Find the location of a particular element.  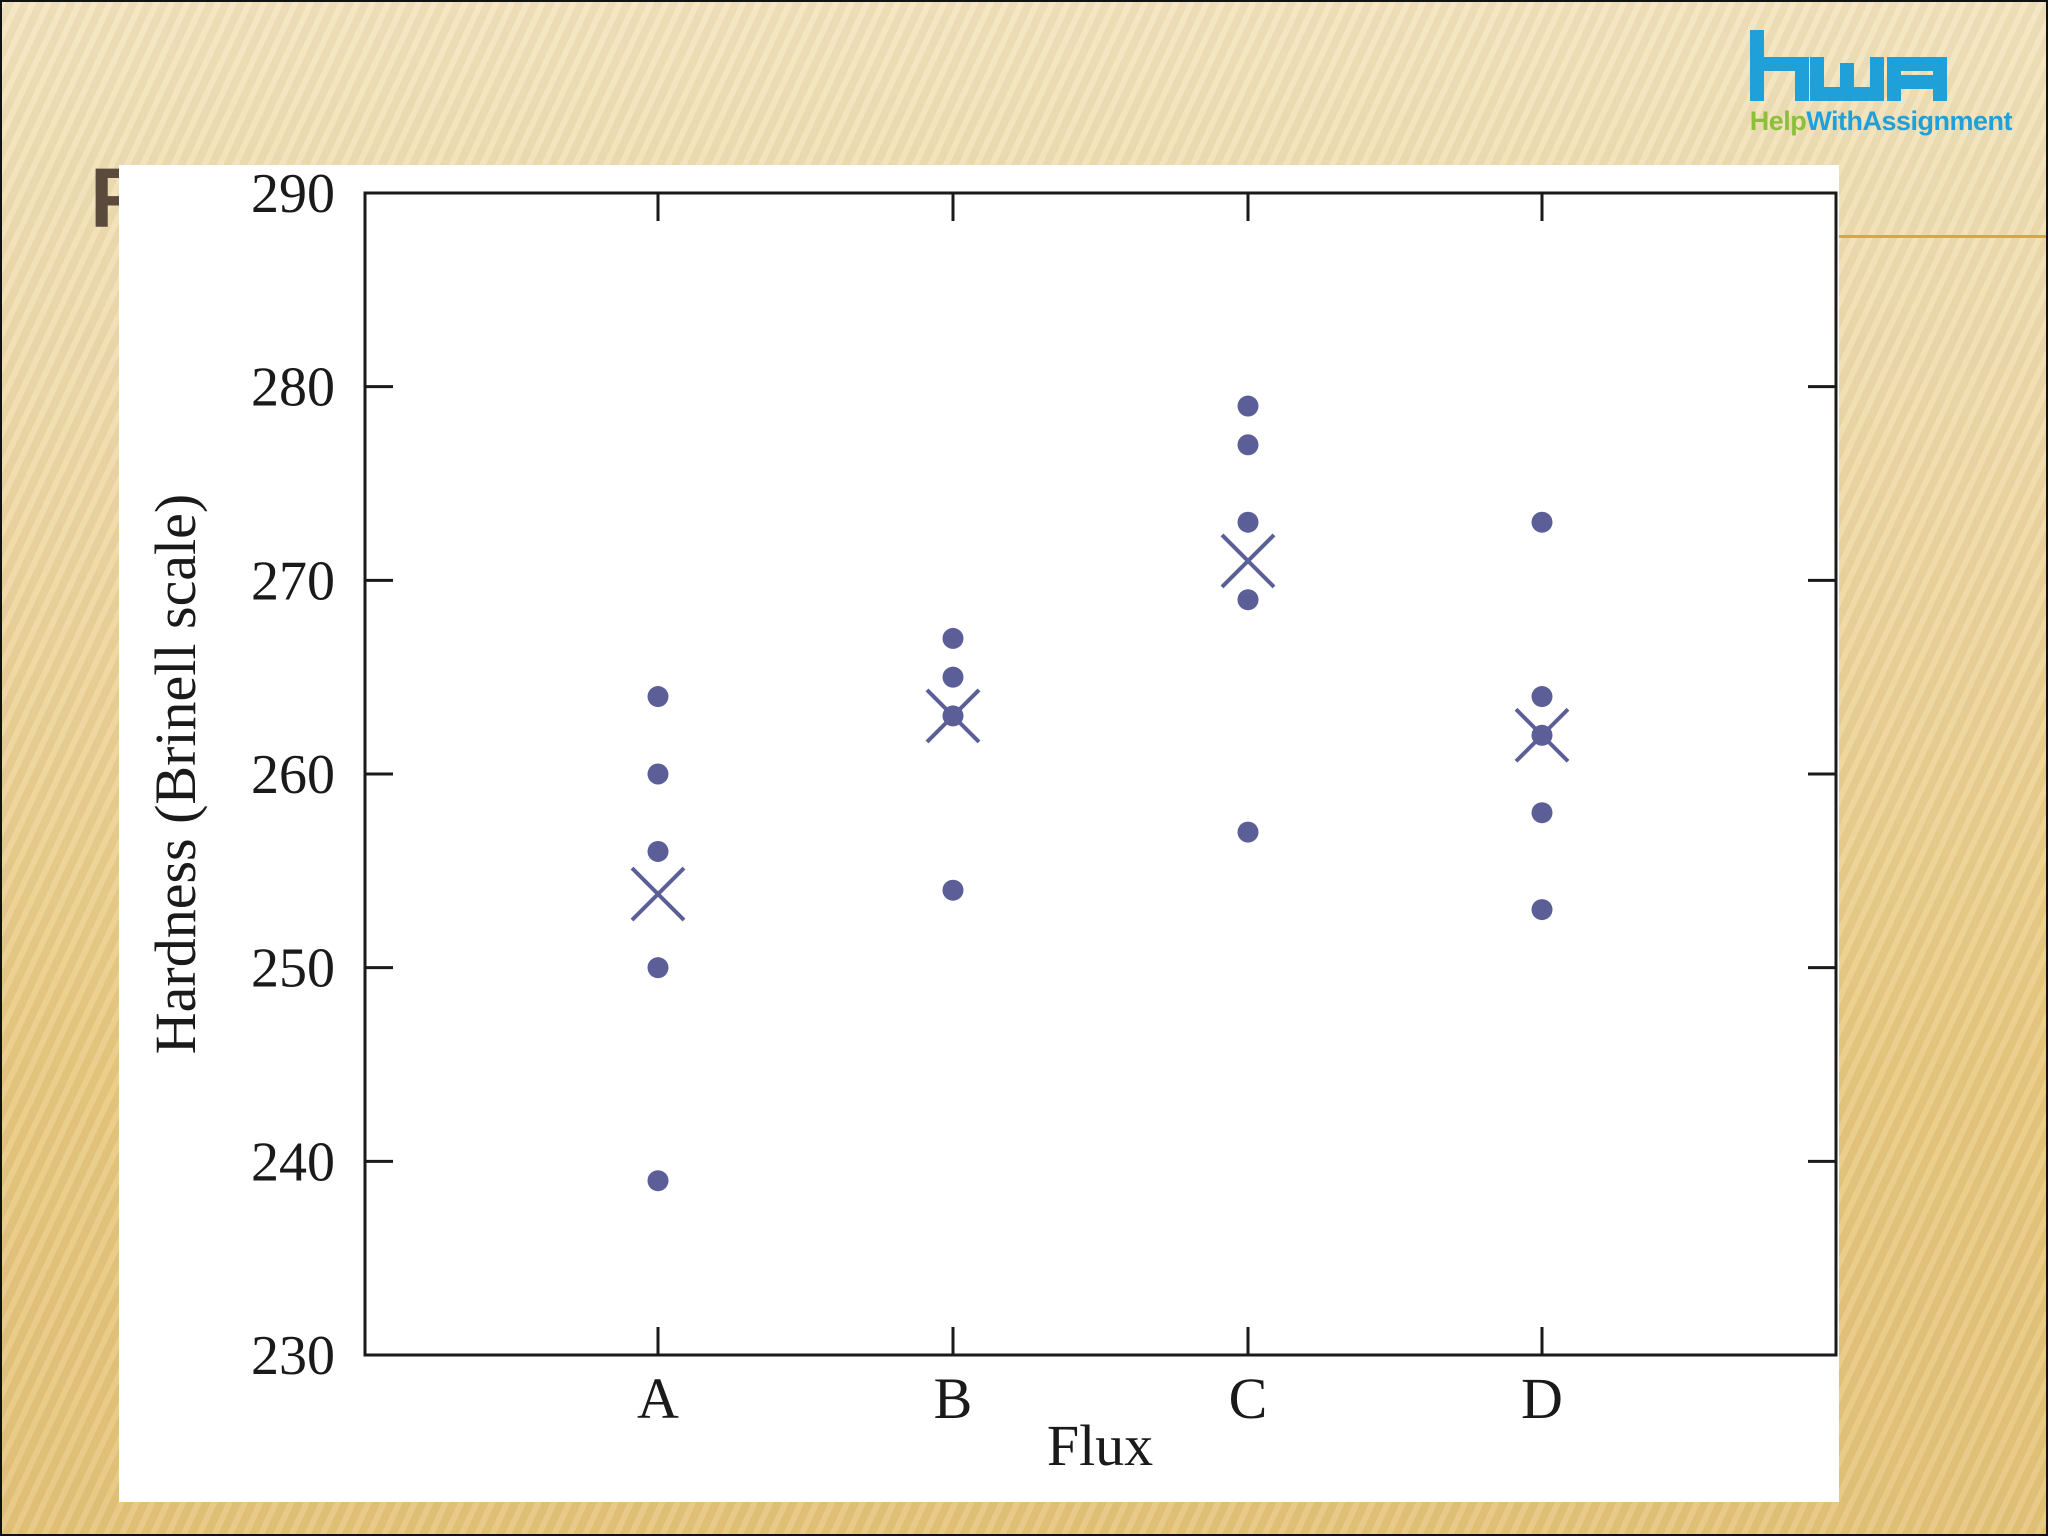

y-tick-label-250: 250 is located at coordinates (293, 969).